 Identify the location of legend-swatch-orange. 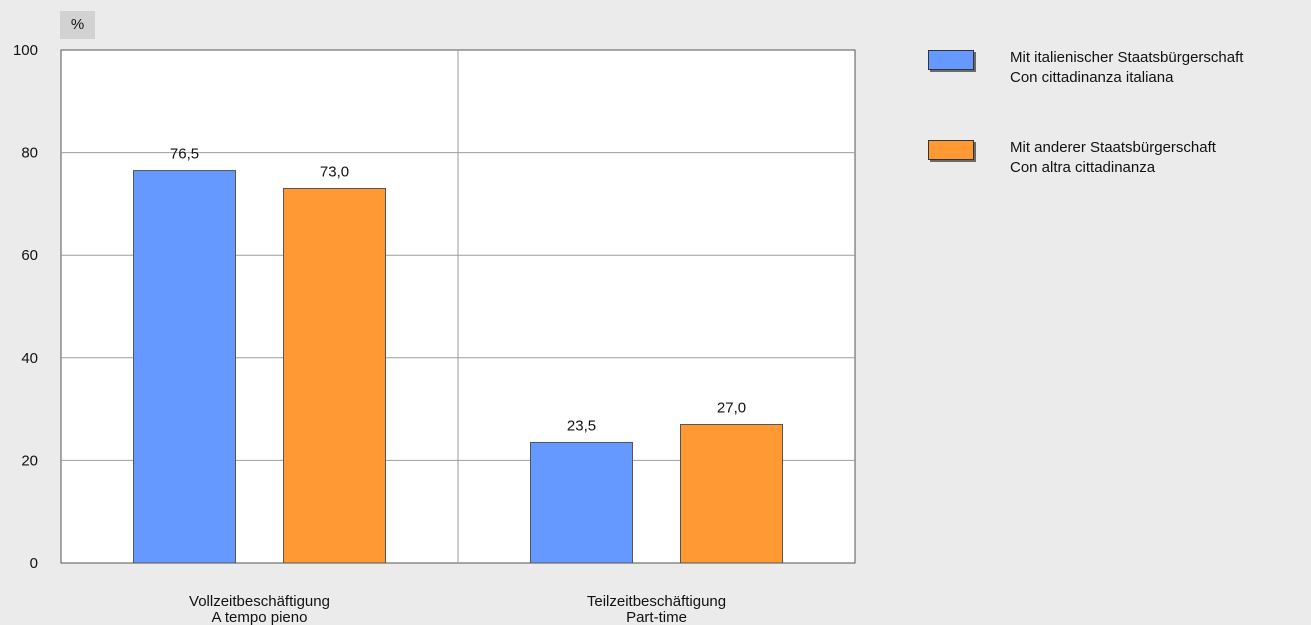
(951, 150).